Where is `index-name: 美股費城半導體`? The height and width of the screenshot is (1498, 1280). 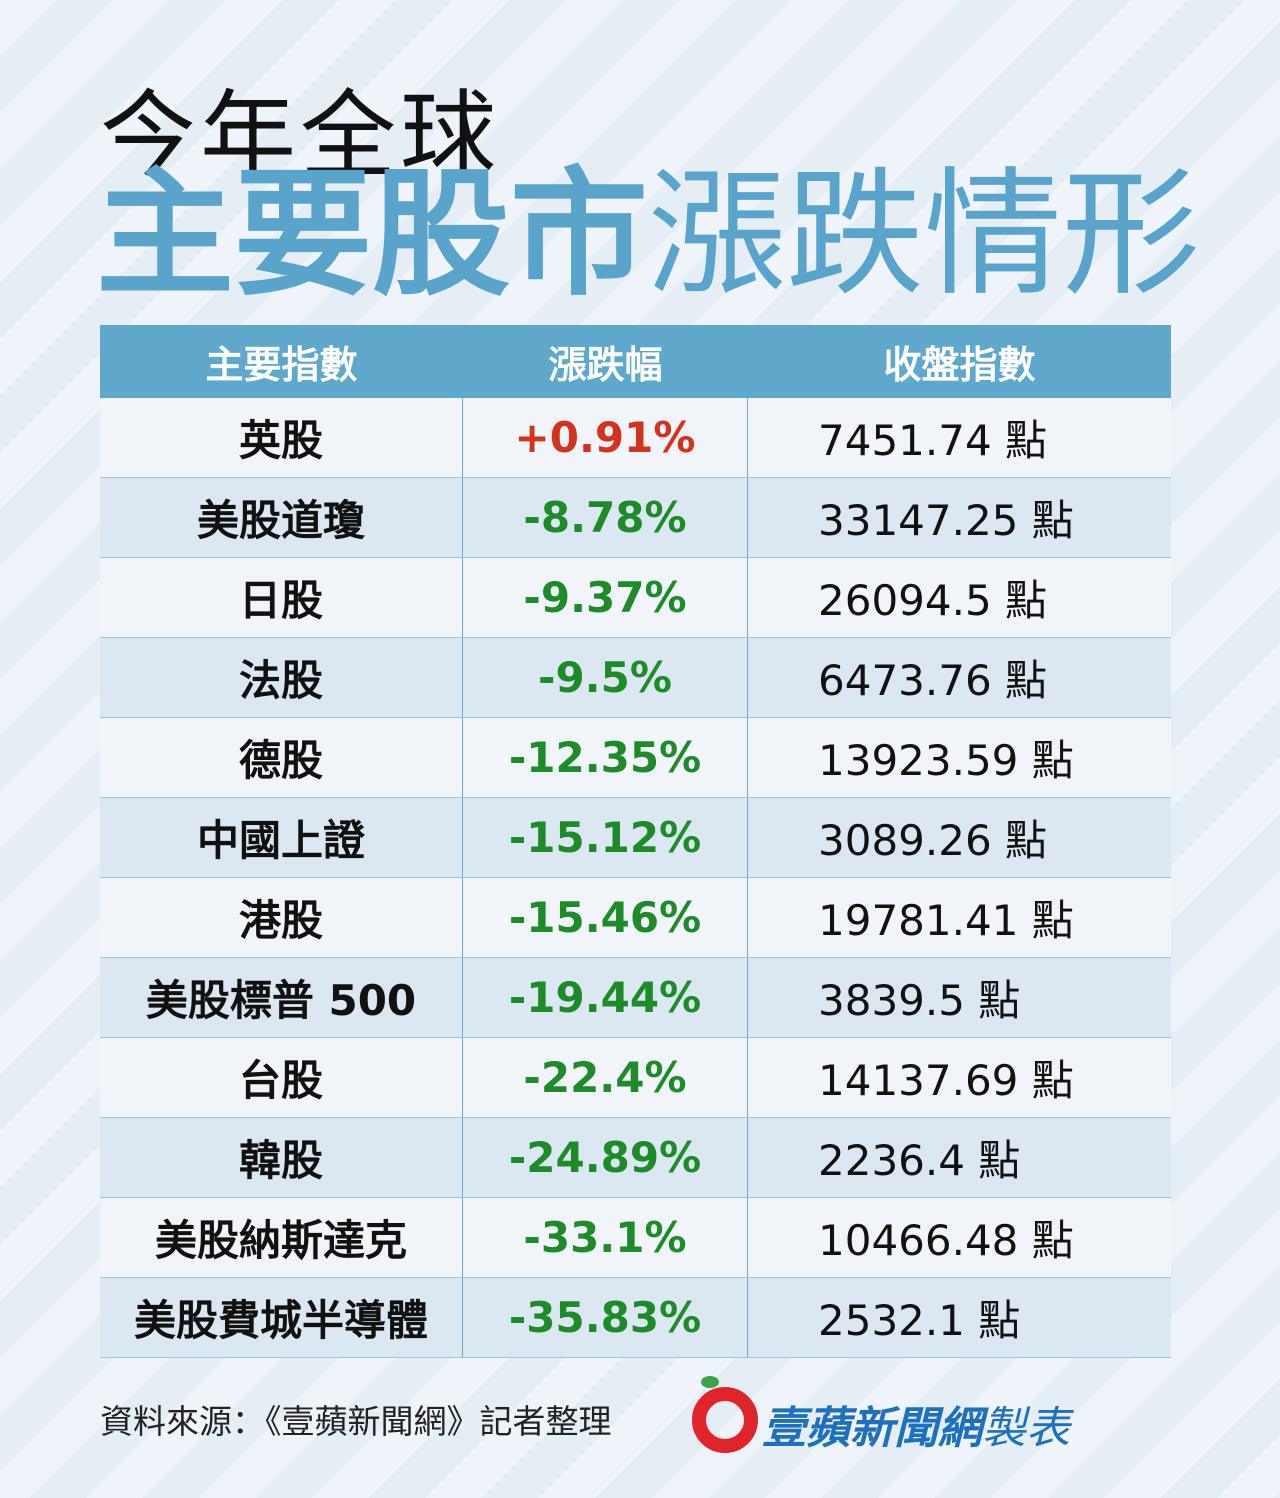
index-name: 美股費城半導體 is located at coordinates (281, 1317).